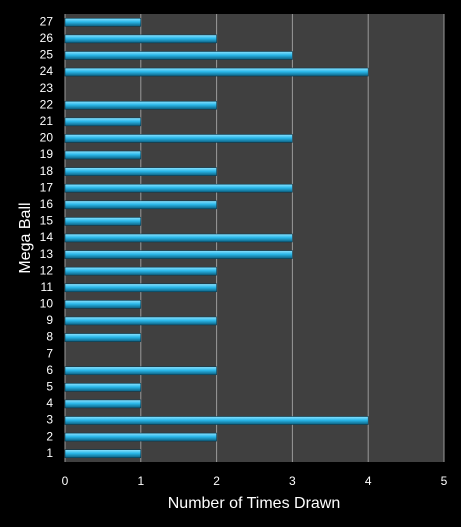 This screenshot has height=527, width=461. I want to click on y-tick-label: 17, so click(47, 187).